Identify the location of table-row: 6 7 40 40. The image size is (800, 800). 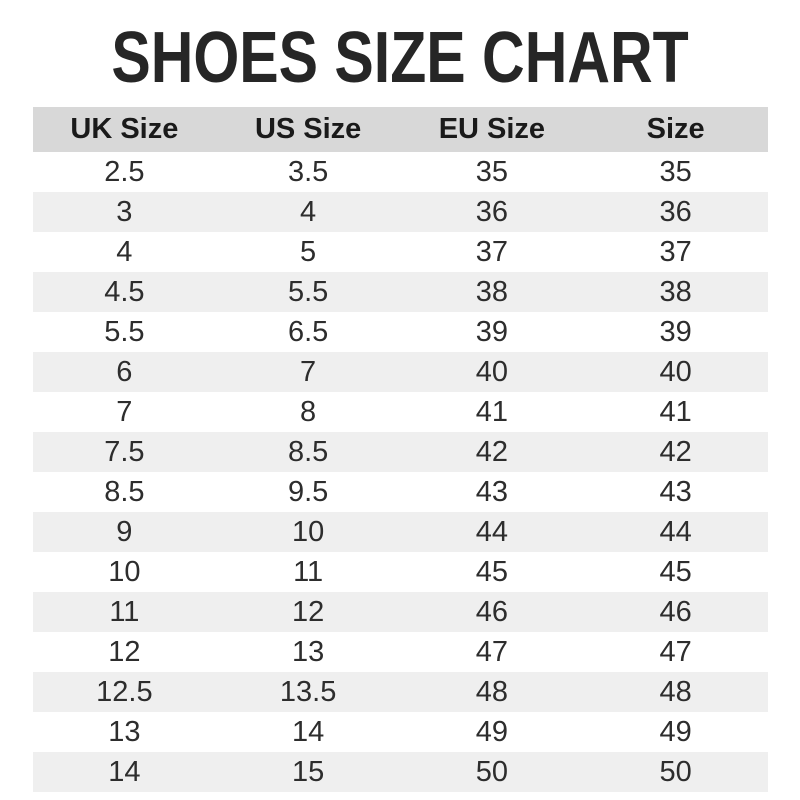
(400, 372).